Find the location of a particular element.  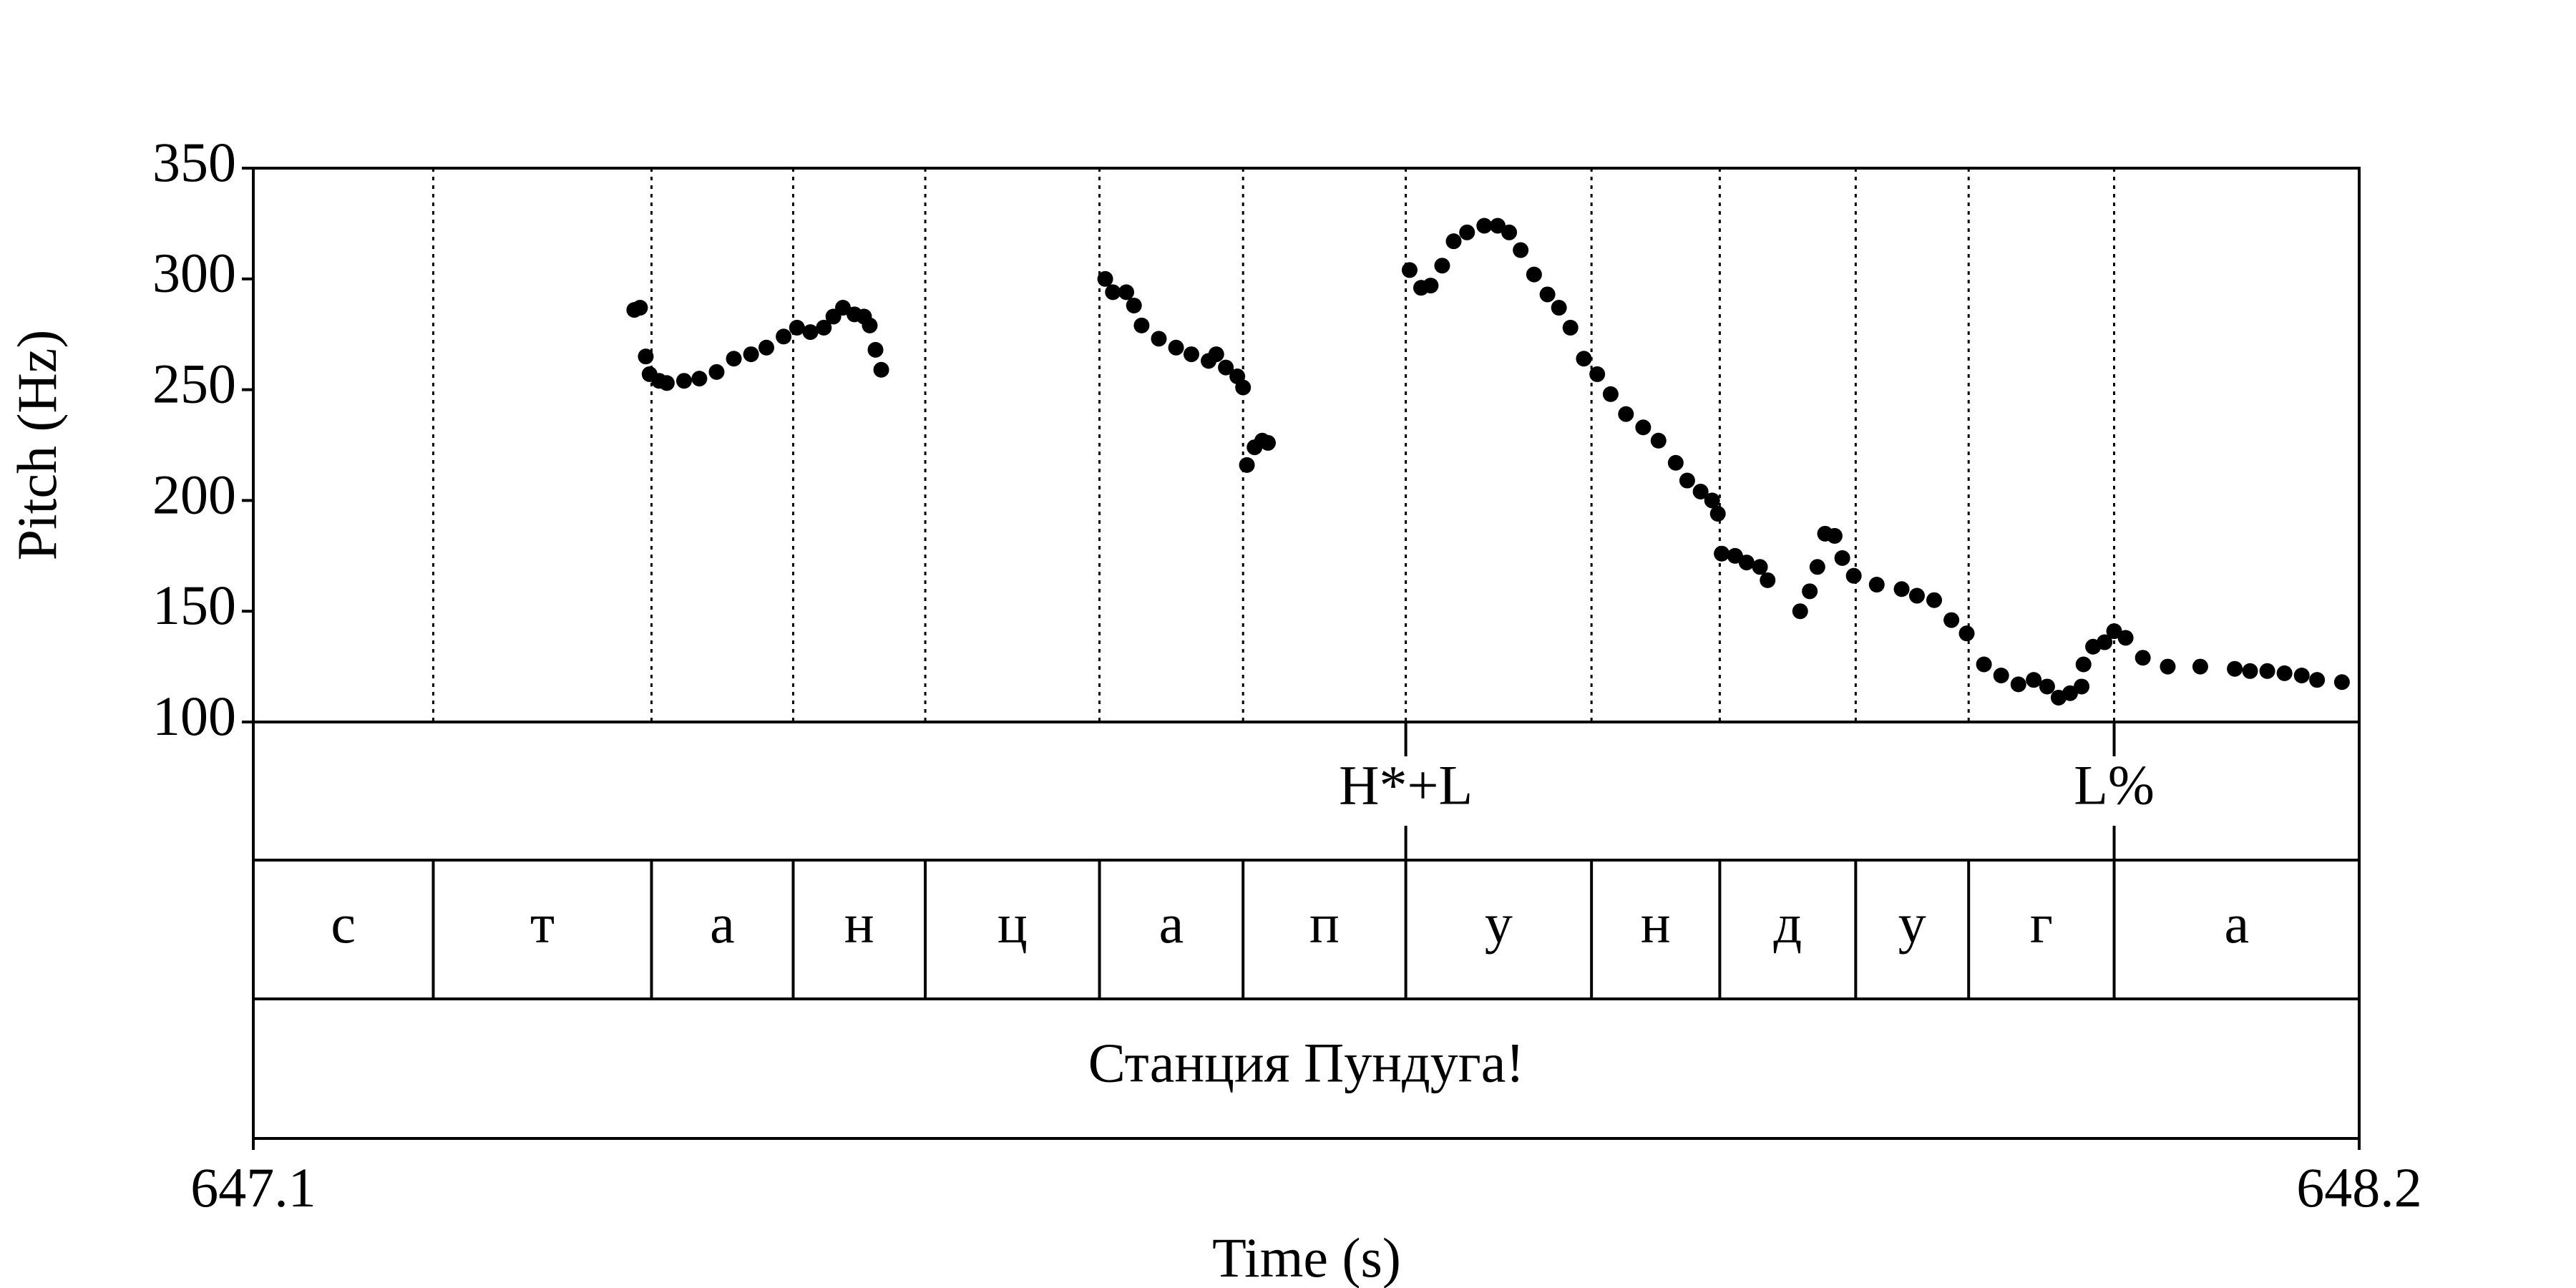

x-tick-label: 648.2 is located at coordinates (2359, 1187).